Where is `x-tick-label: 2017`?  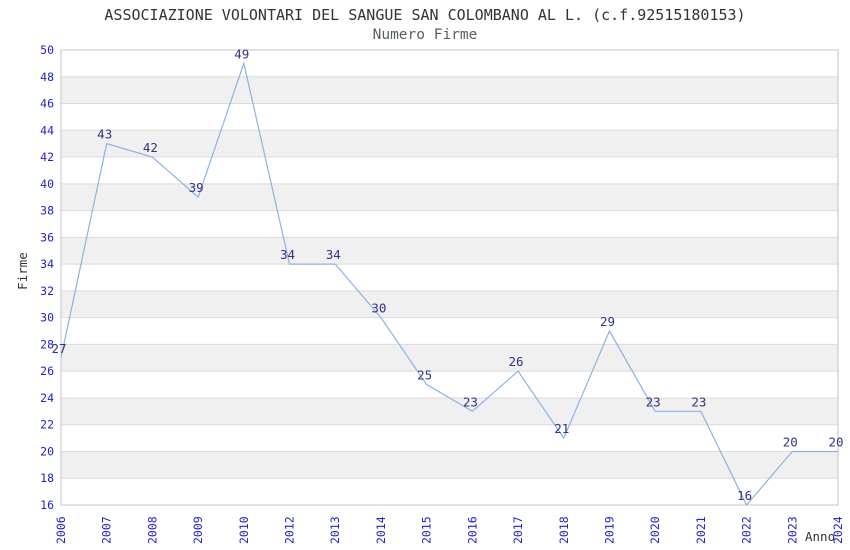 x-tick-label: 2017 is located at coordinates (518, 530).